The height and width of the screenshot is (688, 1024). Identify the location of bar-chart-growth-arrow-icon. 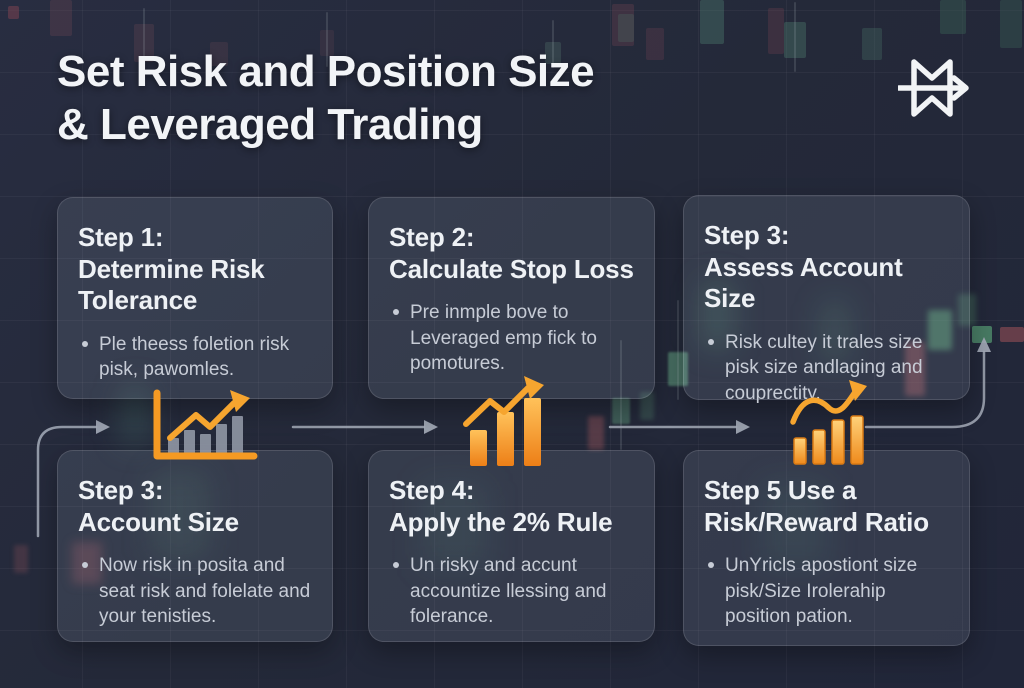
(503, 421).